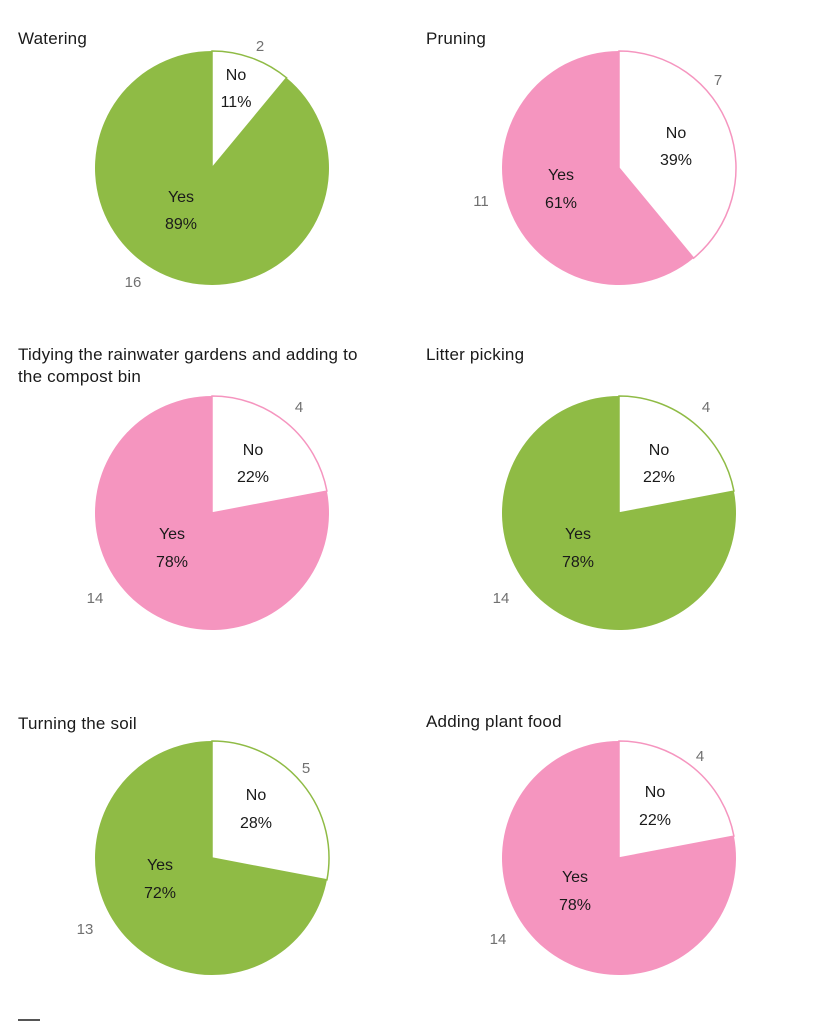  What do you see at coordinates (256, 823) in the screenshot?
I see `slice-percent-no: 28%` at bounding box center [256, 823].